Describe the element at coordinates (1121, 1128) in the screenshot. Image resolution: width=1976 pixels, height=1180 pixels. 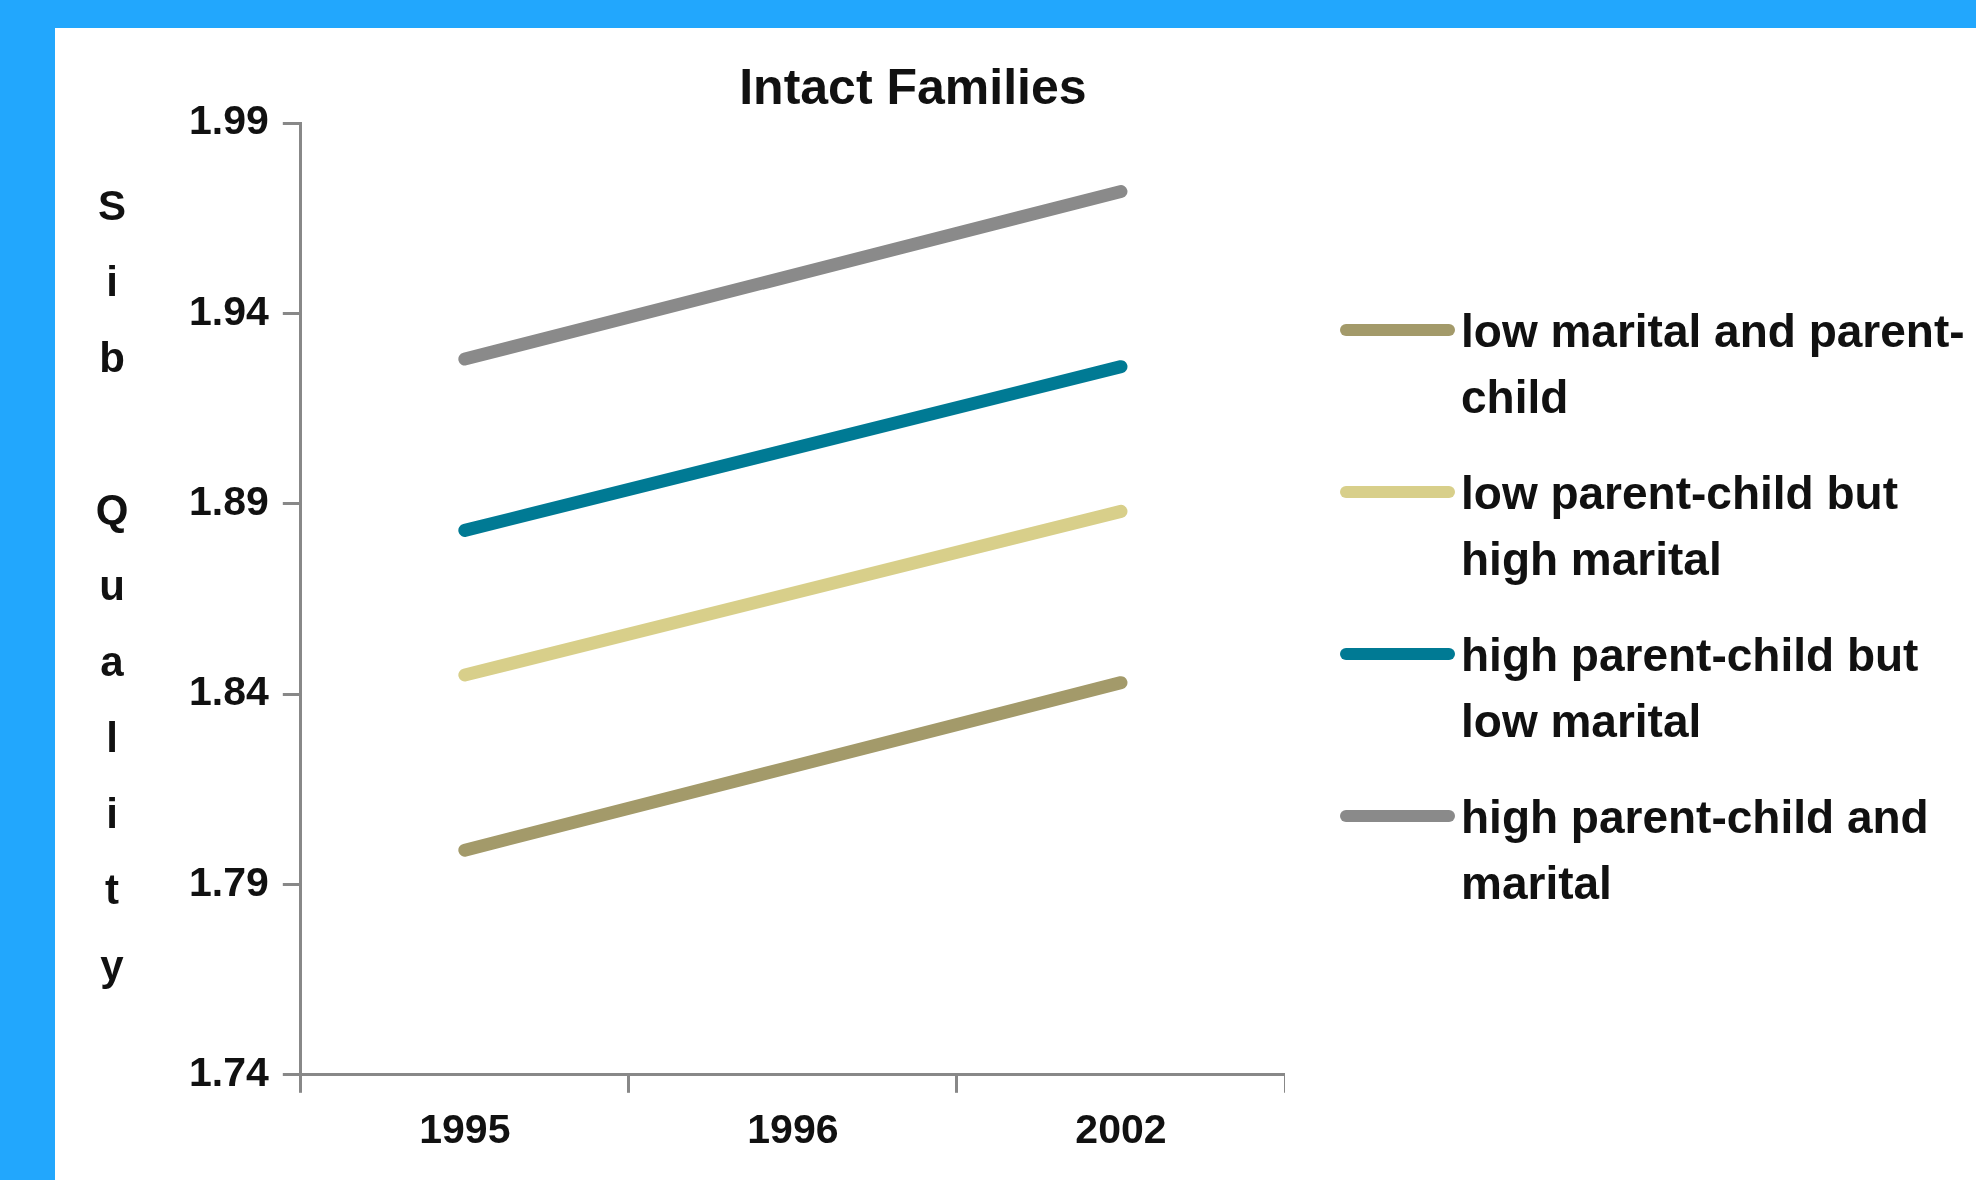
I see `x-tick-label: 2002` at that location.